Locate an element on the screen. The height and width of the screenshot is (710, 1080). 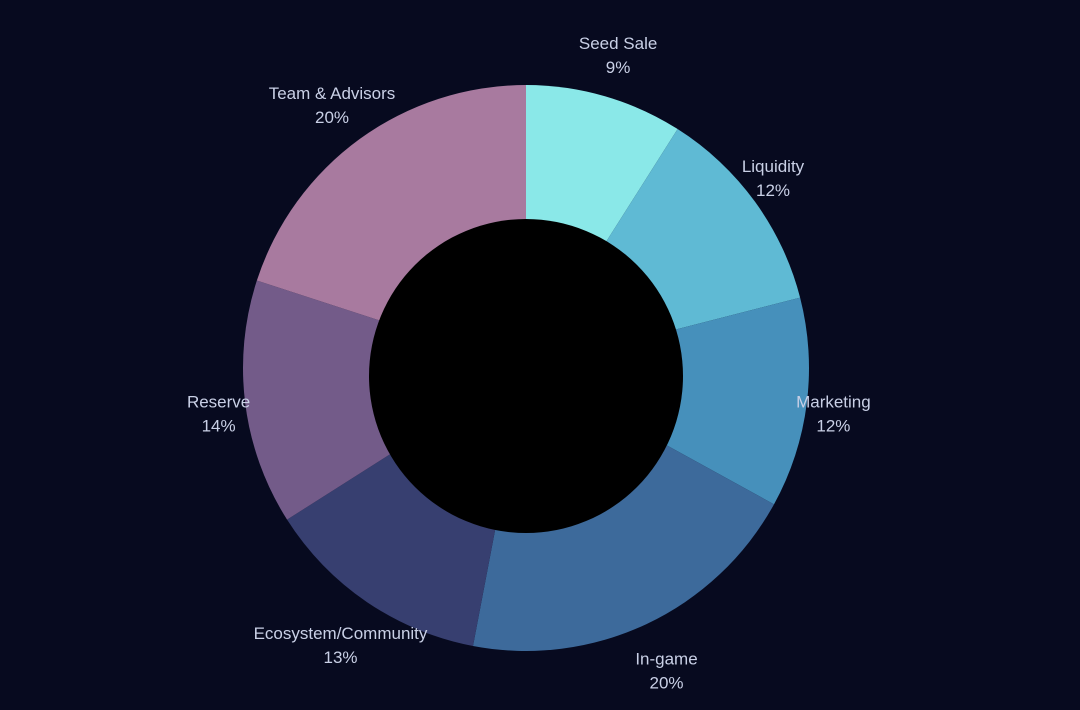
slice-label-name: In-game is located at coordinates (666, 659).